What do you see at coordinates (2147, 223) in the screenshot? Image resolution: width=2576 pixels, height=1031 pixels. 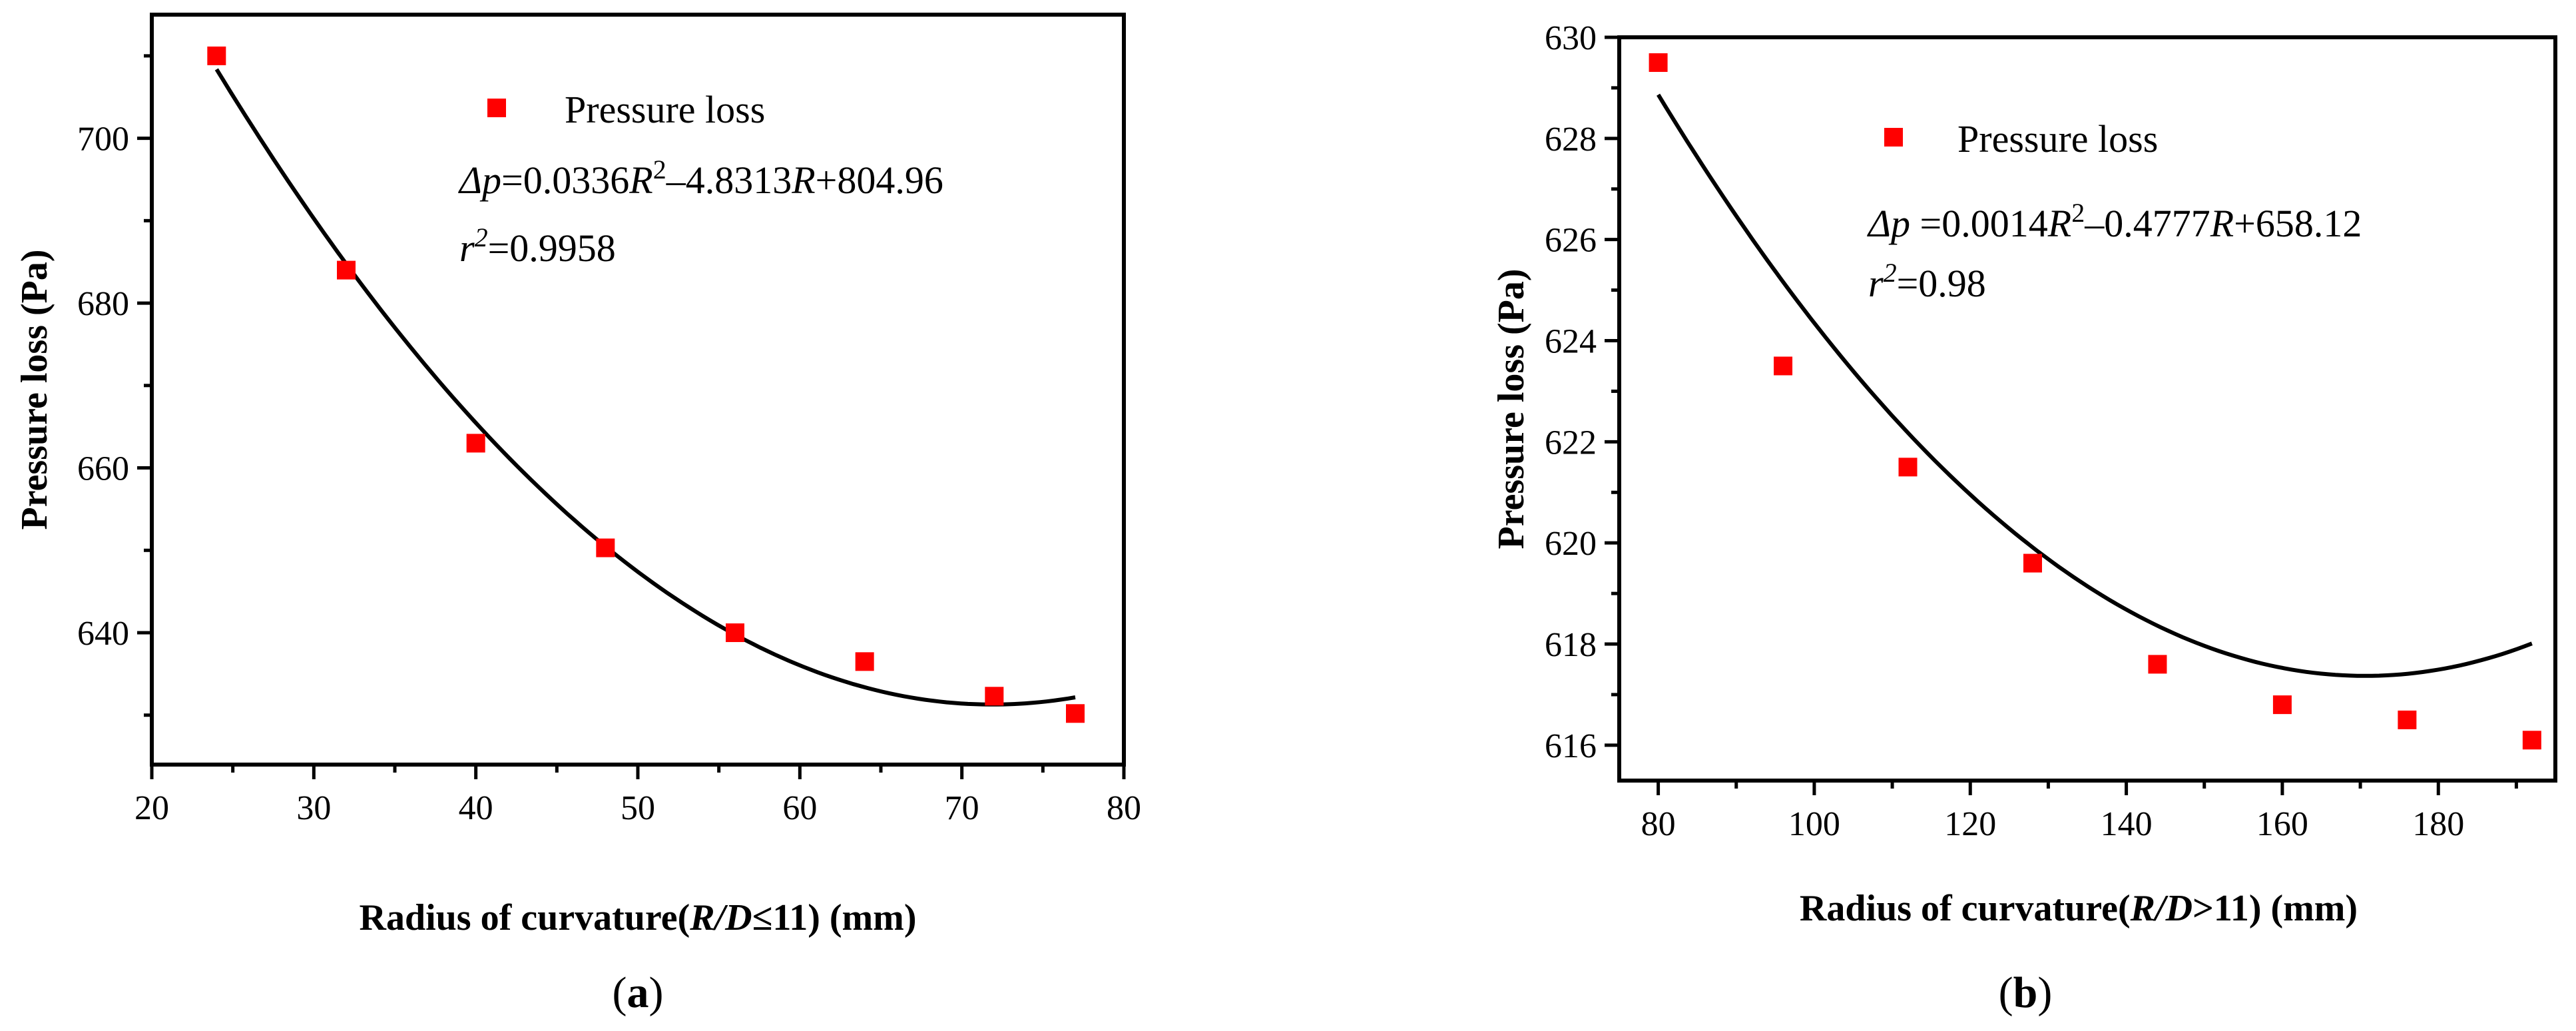 I see `equation-part: –0.4777` at bounding box center [2147, 223].